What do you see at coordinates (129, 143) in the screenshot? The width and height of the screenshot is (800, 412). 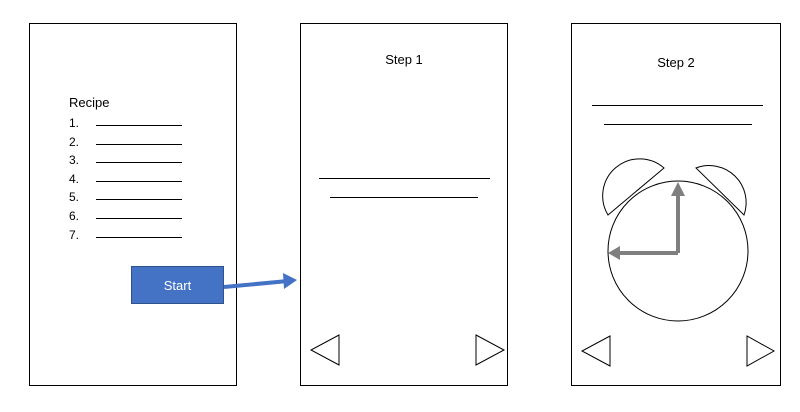 I see `list-item: 2.` at bounding box center [129, 143].